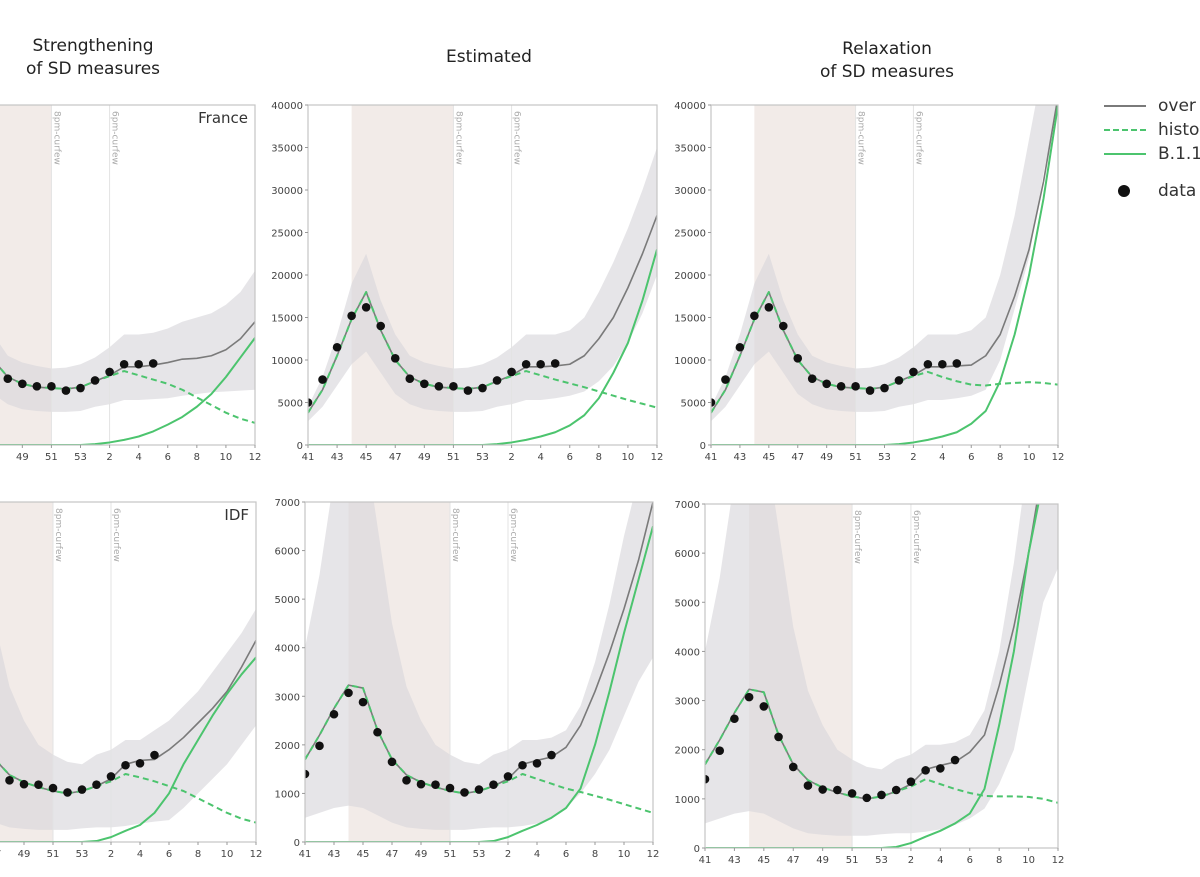 The width and height of the screenshot is (1200, 877). I want to click on legend-solid-gray-line-icon, so click(1125, 106).